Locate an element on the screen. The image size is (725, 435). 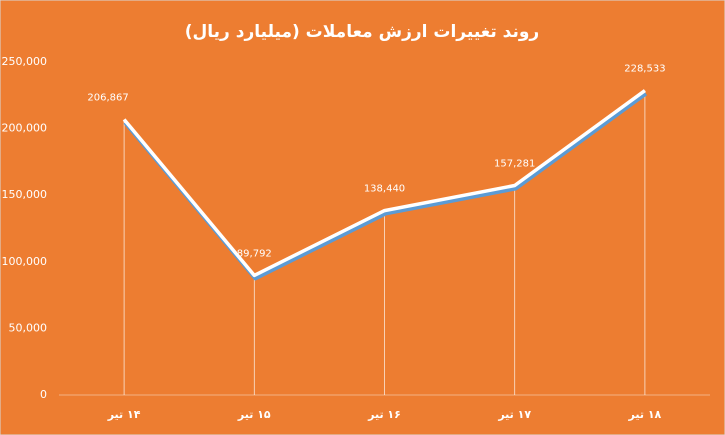
y-tick-label: 50,000 is located at coordinates (28, 327).